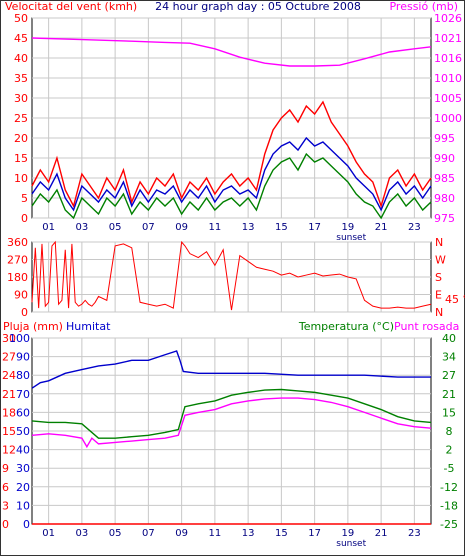 The width and height of the screenshot is (465, 556). Describe the element at coordinates (148, 533) in the screenshot. I see `tick-label-hour: 07` at that location.